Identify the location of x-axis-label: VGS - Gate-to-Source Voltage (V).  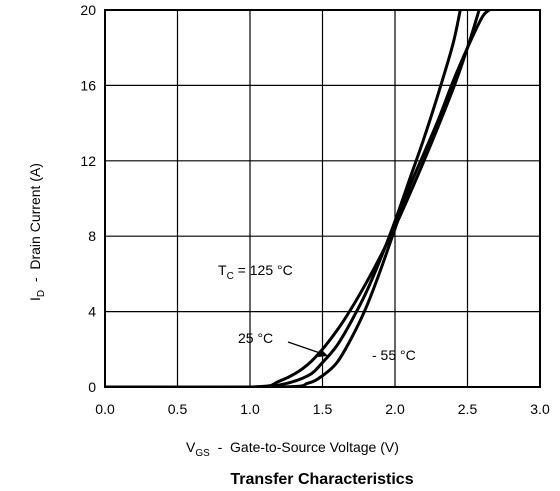
(292, 449).